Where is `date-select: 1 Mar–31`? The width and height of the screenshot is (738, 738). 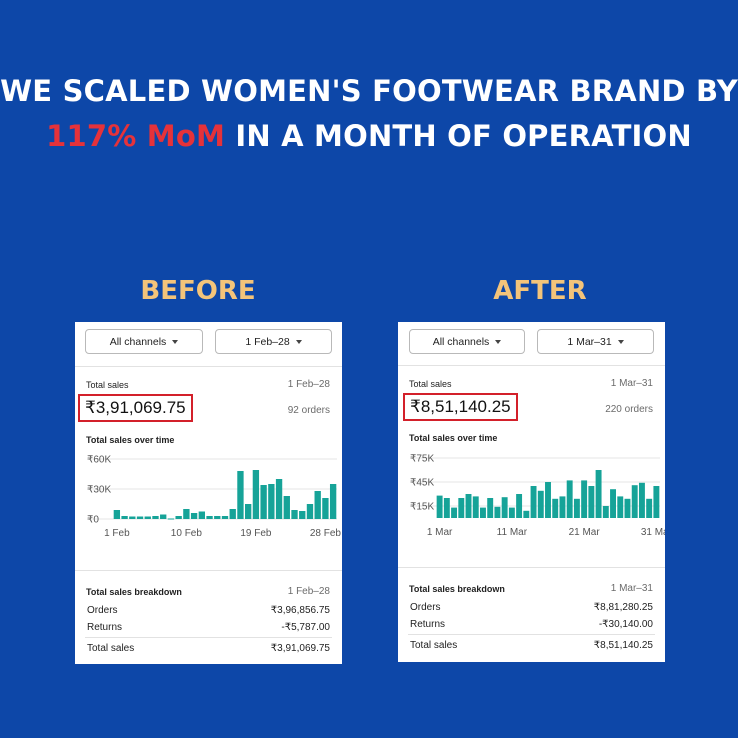 date-select: 1 Mar–31 is located at coordinates (595, 341).